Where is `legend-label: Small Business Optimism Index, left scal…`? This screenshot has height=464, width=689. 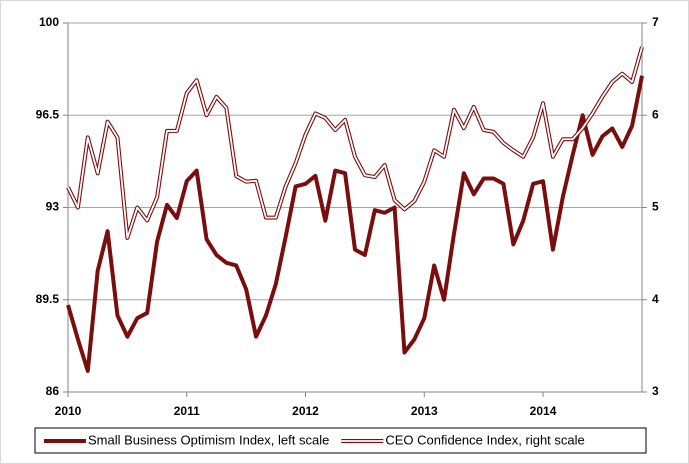
legend-label: Small Business Optimism Index, left scal… is located at coordinates (208, 439).